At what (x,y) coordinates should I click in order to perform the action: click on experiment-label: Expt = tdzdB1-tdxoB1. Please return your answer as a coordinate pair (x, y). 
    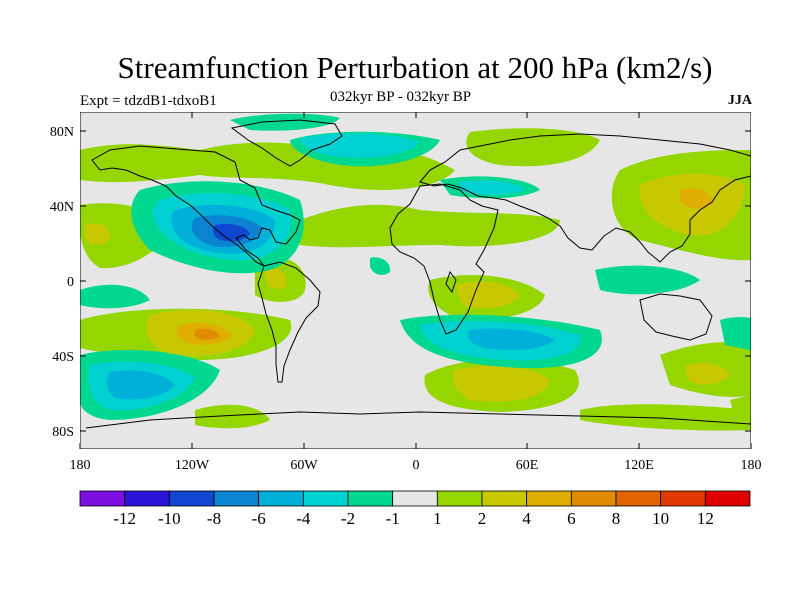
    Looking at the image, I should click on (148, 101).